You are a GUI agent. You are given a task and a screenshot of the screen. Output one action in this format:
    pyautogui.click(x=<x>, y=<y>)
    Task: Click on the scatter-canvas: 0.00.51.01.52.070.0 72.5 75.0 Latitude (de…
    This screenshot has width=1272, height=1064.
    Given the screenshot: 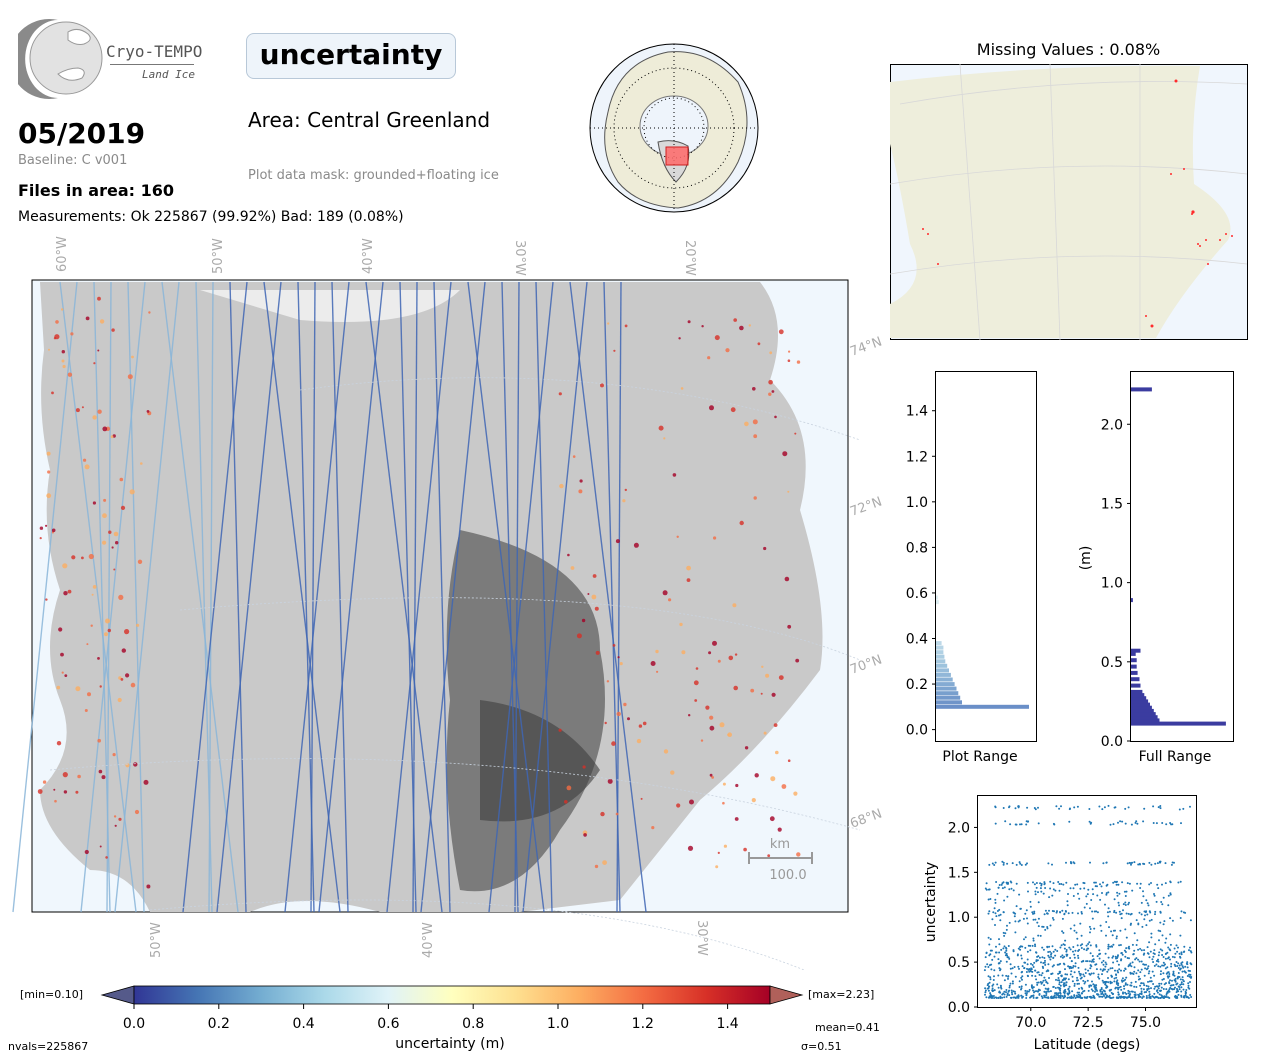 What is the action you would take?
    pyautogui.click(x=1060, y=924)
    